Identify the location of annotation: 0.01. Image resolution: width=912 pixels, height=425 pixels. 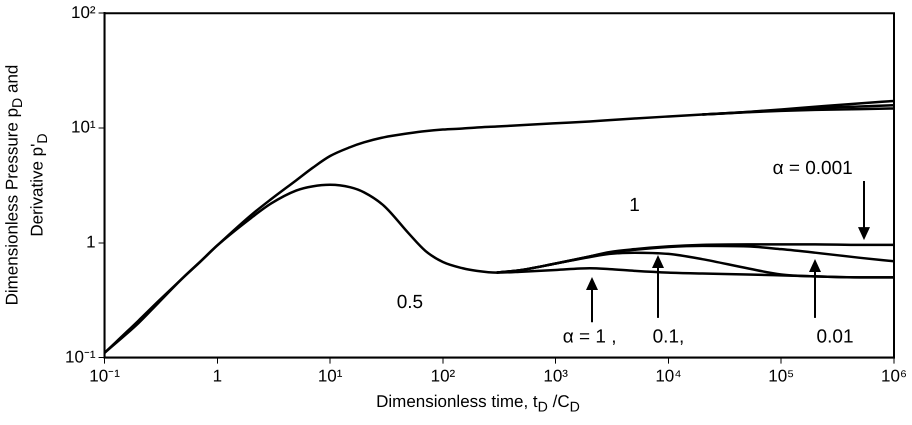
(835, 337).